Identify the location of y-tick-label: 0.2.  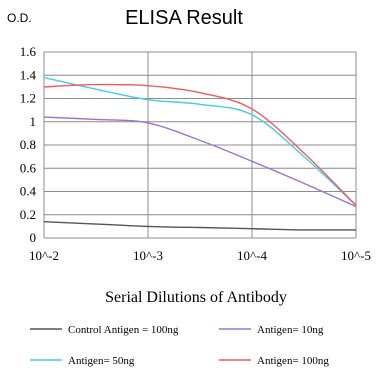
(28, 214).